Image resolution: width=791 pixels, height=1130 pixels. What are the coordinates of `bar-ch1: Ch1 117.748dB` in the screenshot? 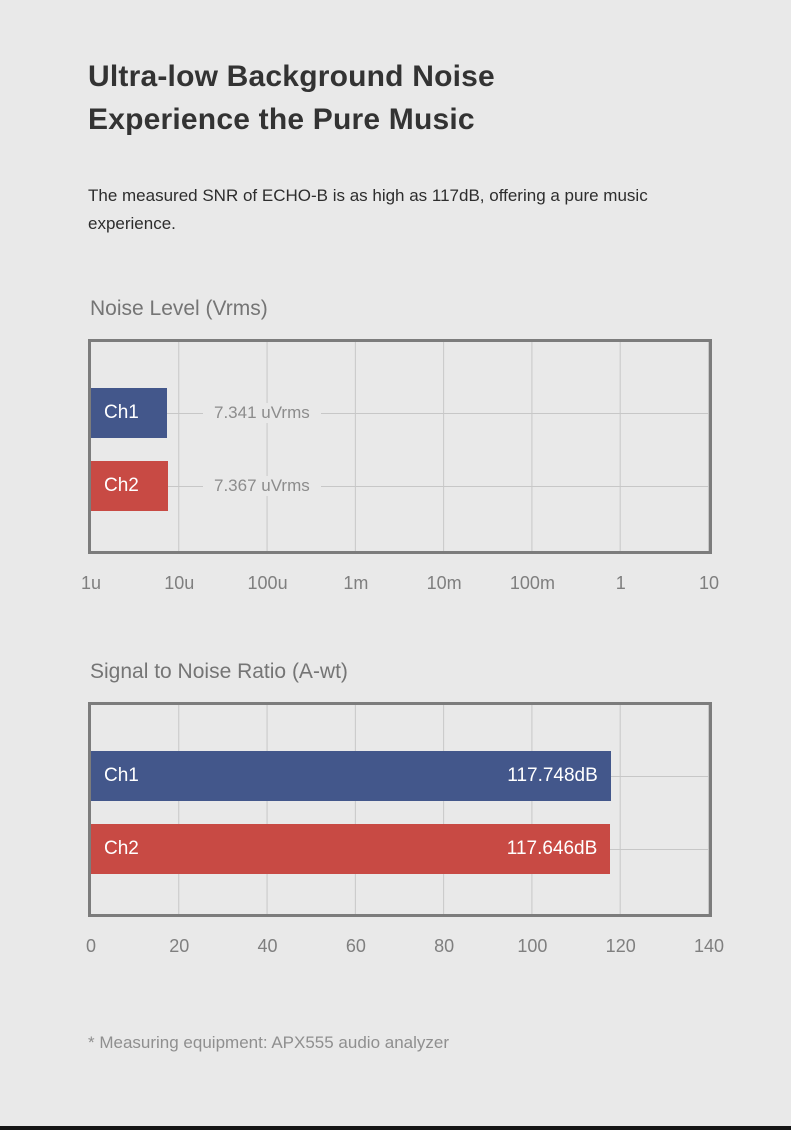 It's located at (351, 776).